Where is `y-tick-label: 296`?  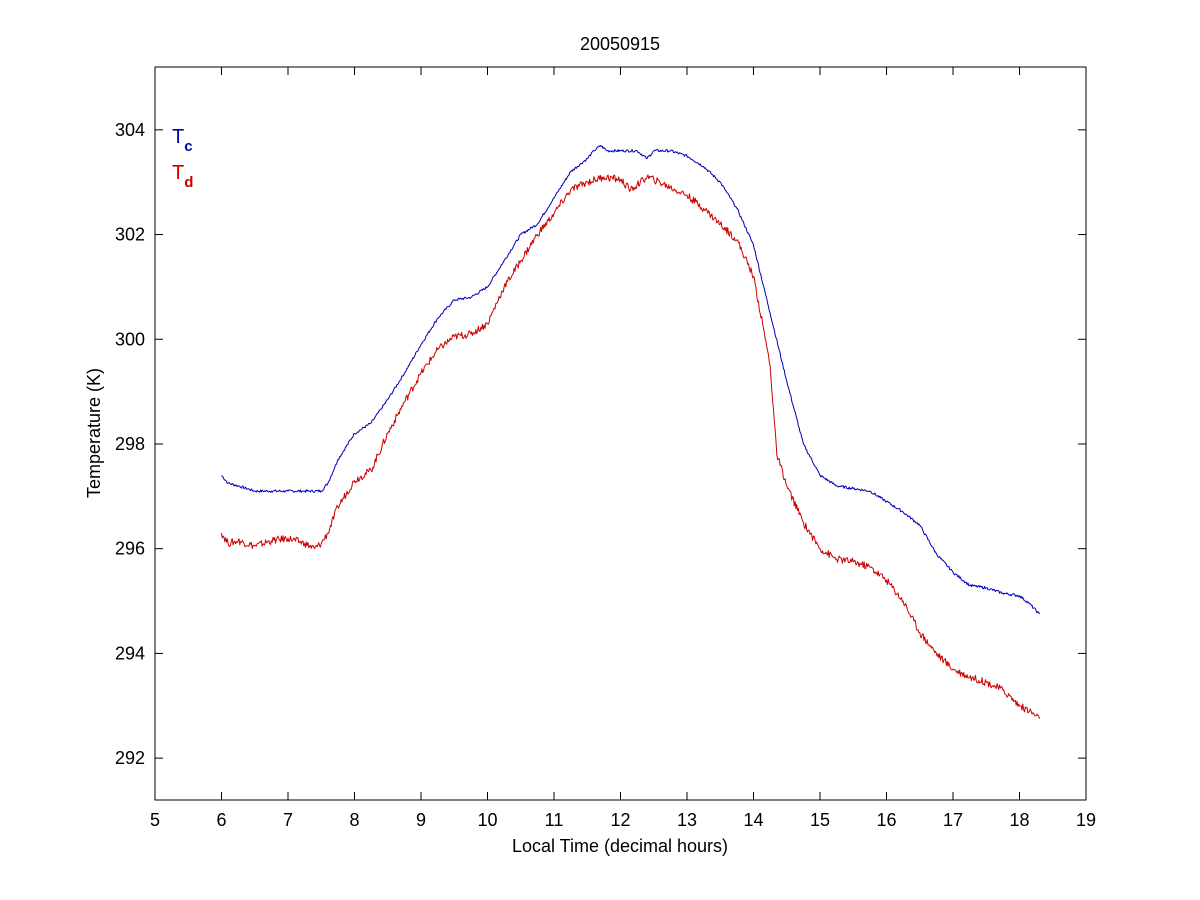
y-tick-label: 296 is located at coordinates (130, 549).